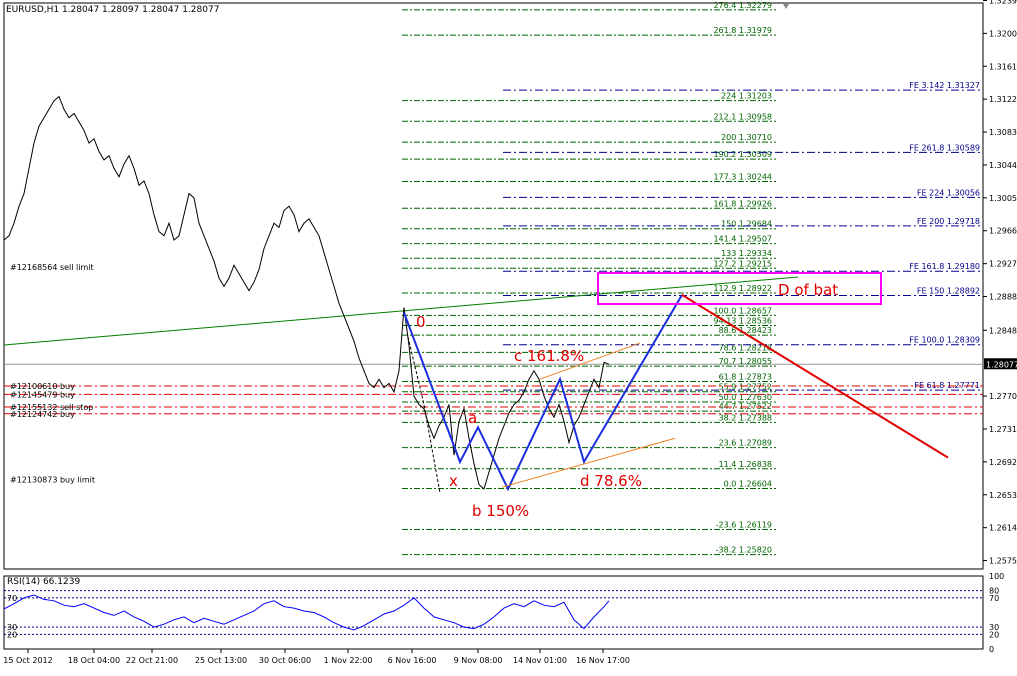 Image resolution: width=1017 pixels, height=676 pixels. Describe the element at coordinates (453, 481) in the screenshot. I see `pattern-point-label: x` at that location.